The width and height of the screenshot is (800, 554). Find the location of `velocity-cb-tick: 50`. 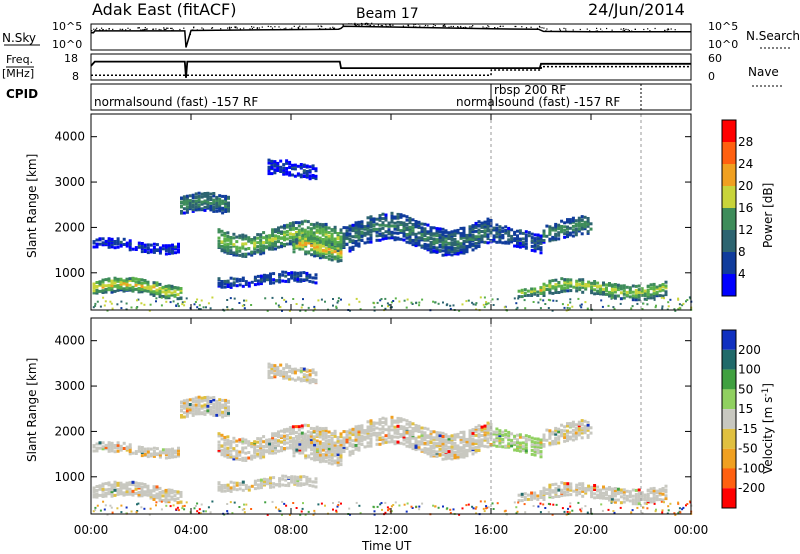

velocity-cb-tick: 50 is located at coordinates (745, 389).